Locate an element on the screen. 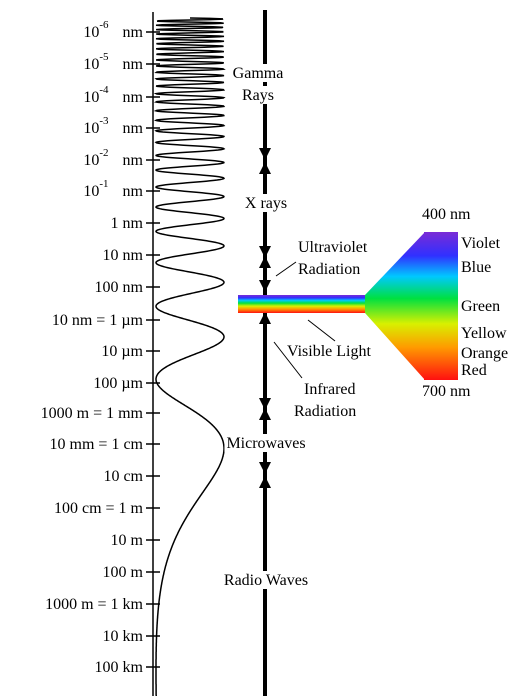 This screenshot has height=700, width=523. scale-label: 1 nm is located at coordinates (127, 223).